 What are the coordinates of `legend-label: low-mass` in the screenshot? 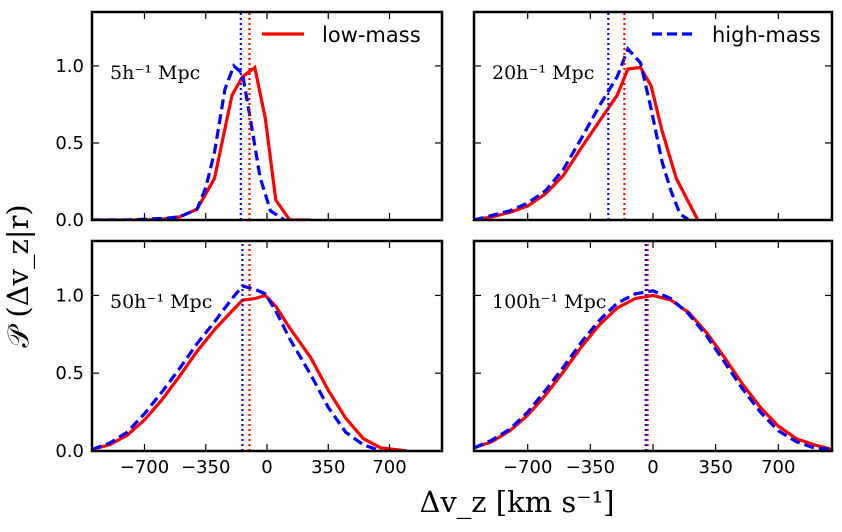 It's located at (371, 35).